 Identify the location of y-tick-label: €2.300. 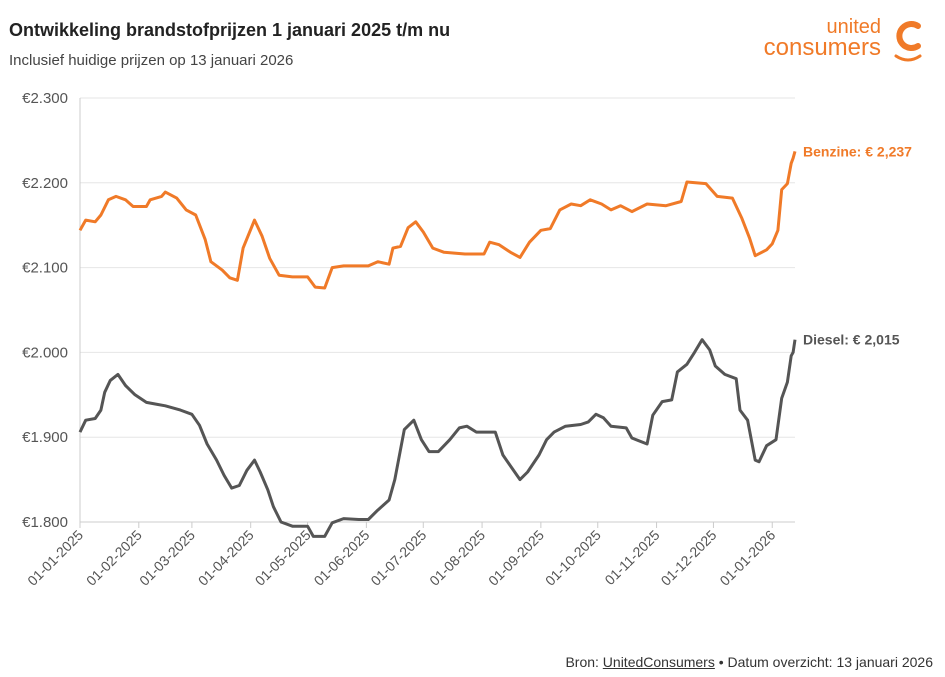
(45, 98).